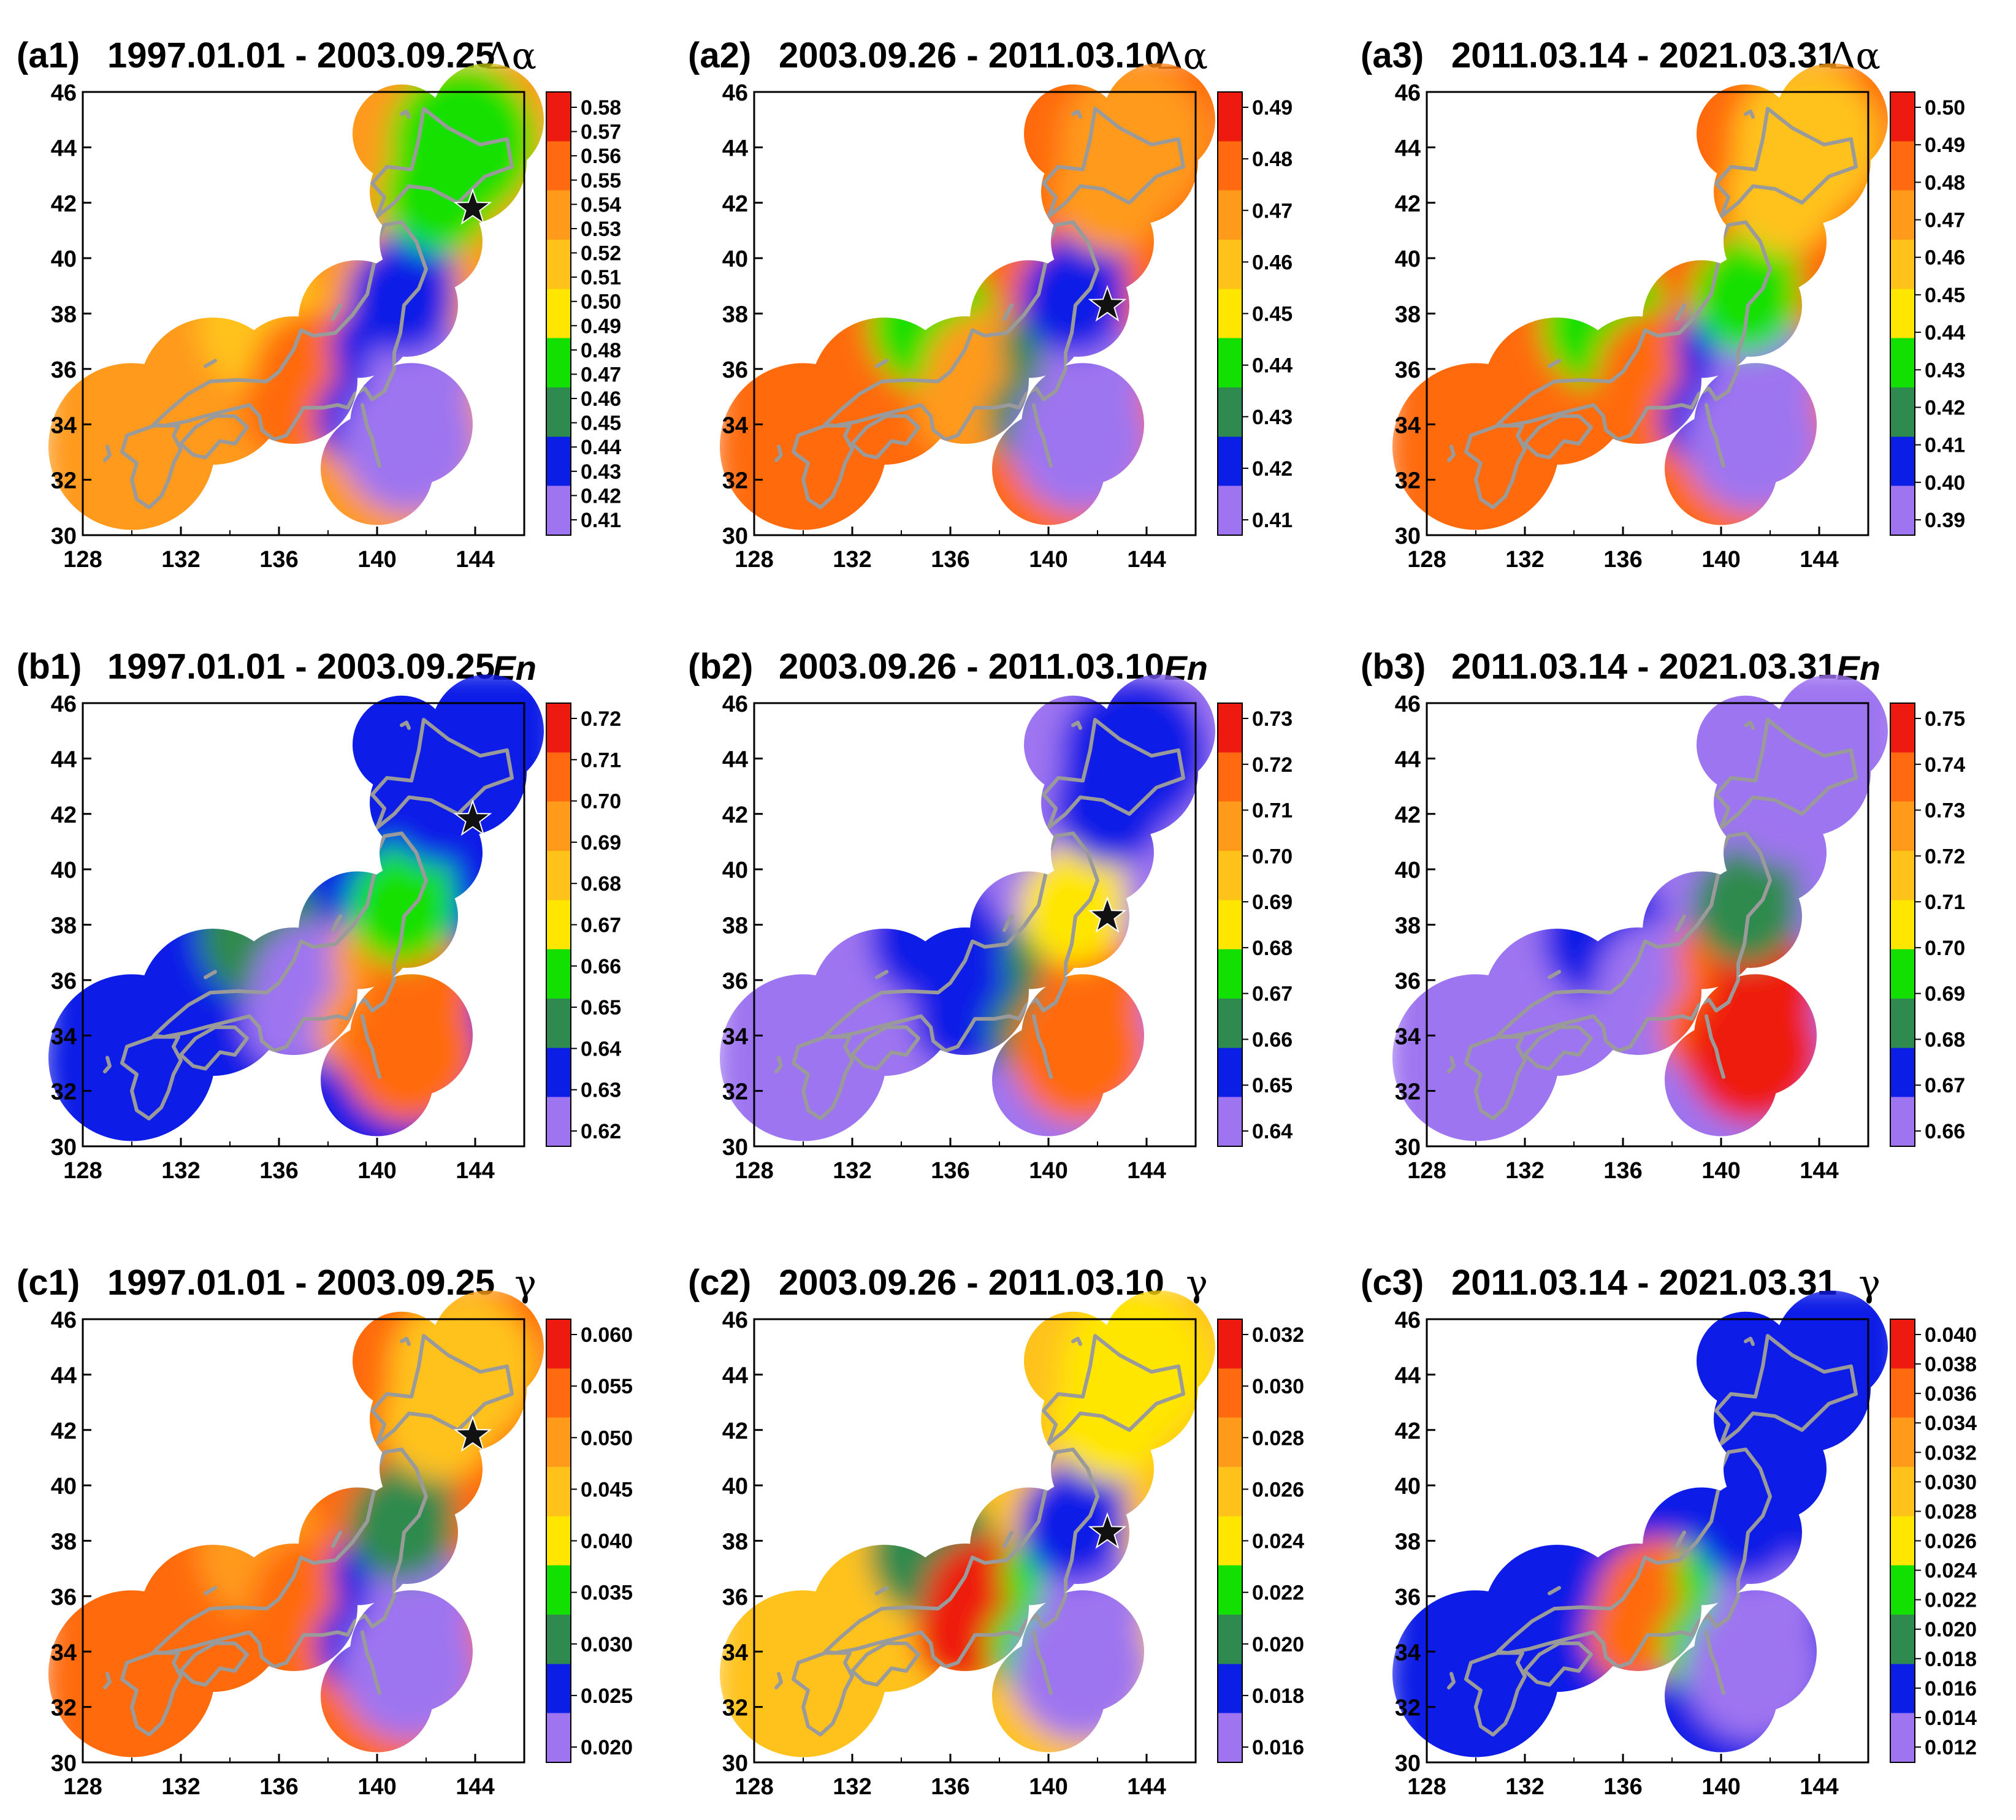  What do you see at coordinates (601, 520) in the screenshot?
I see `colorbar-tick-label: 0.41` at bounding box center [601, 520].